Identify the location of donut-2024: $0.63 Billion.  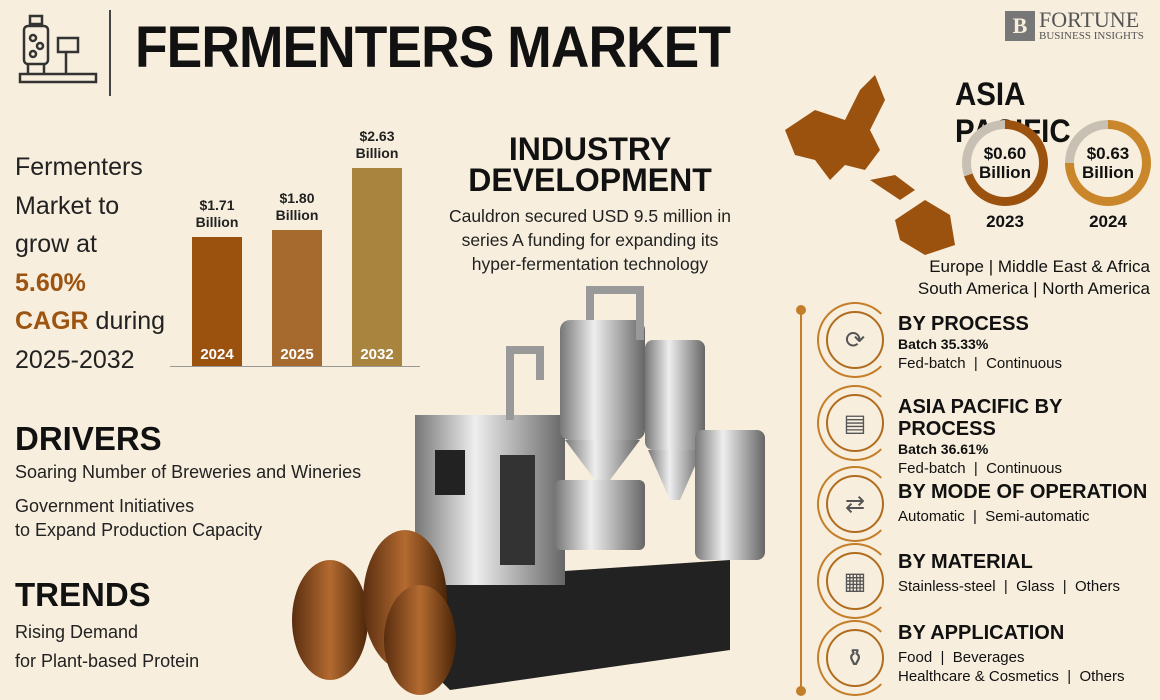
(1108, 163).